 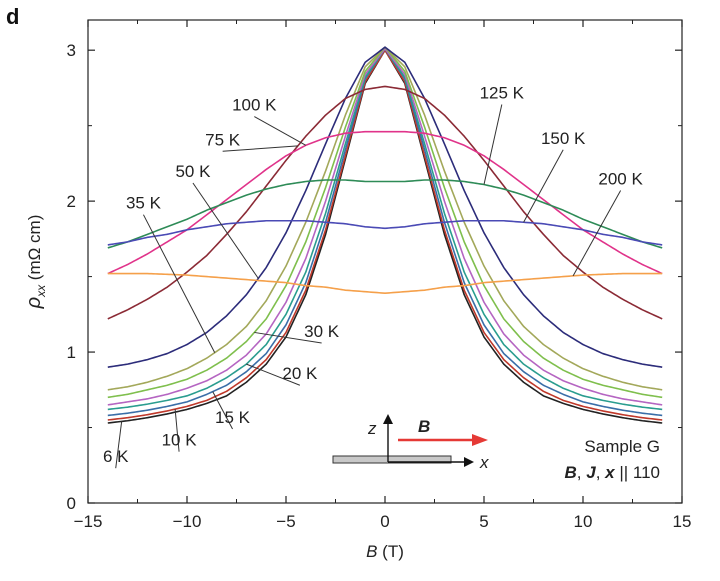 What do you see at coordinates (144, 203) in the screenshot?
I see `series-label-5: 35 K` at bounding box center [144, 203].